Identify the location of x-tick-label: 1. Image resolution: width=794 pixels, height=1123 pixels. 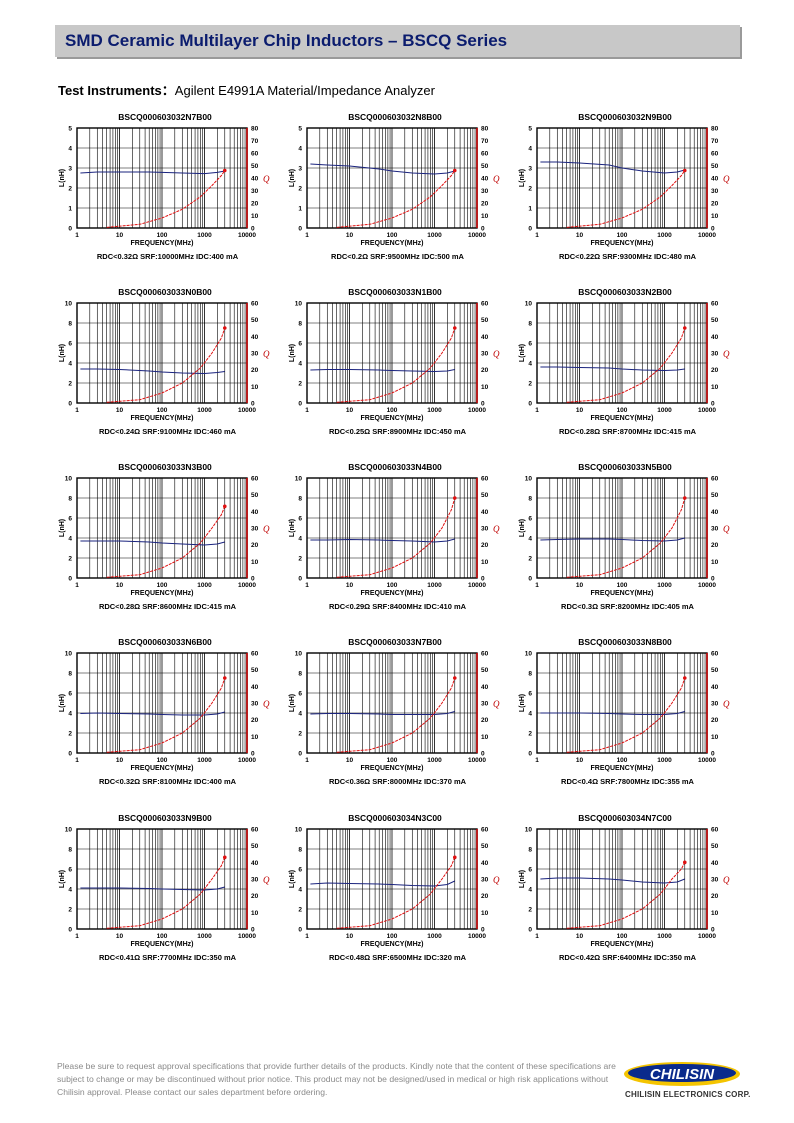
(537, 410).